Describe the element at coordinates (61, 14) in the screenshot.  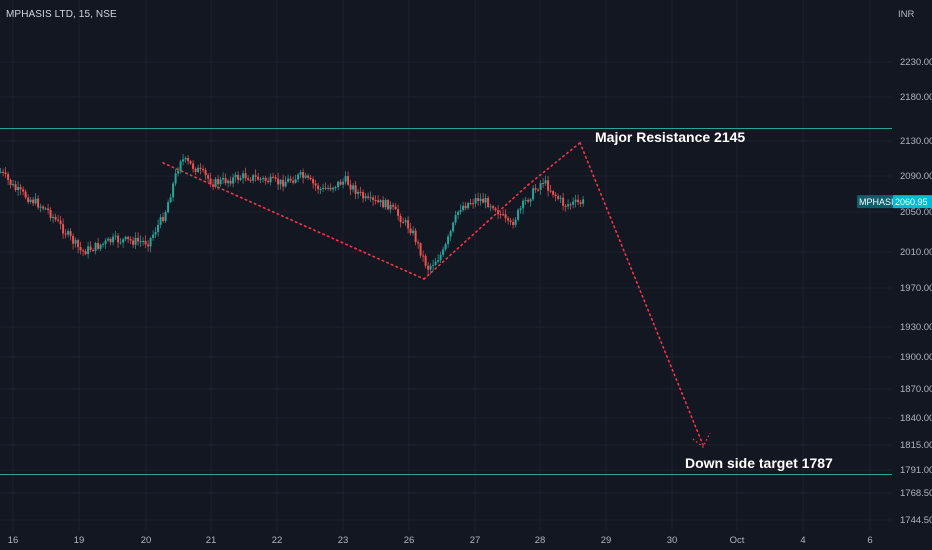
I see `symbol-title: MPHASIS LTD, 15, NSE` at that location.